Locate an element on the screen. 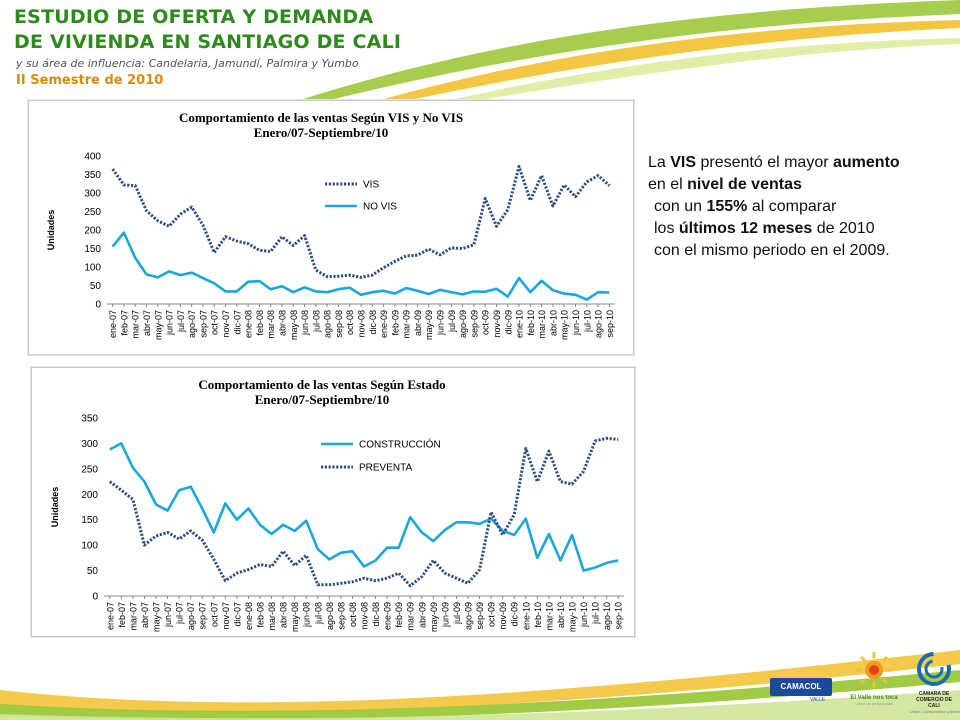  camacol-logo: CAMACOL is located at coordinates (801, 687).